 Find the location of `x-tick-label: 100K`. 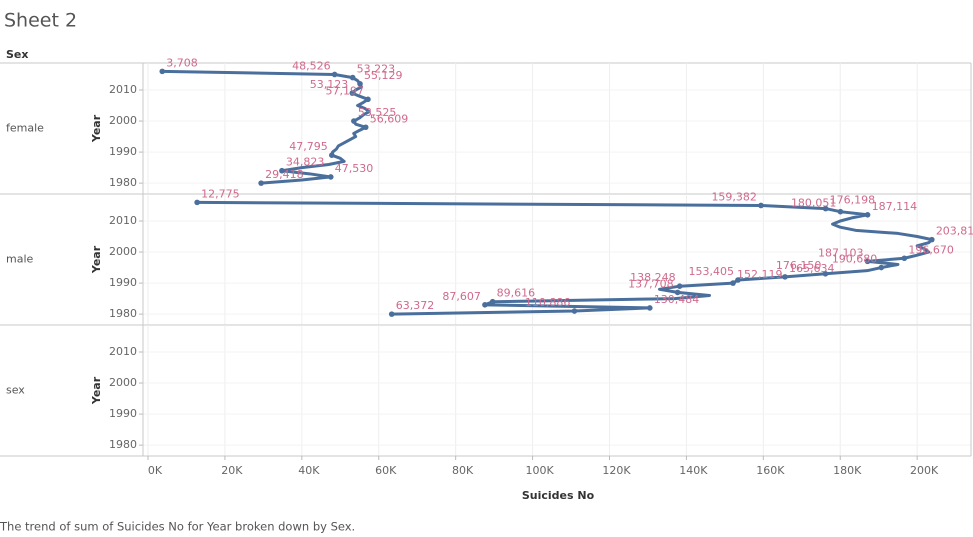

x-tick-label: 100K is located at coordinates (539, 470).